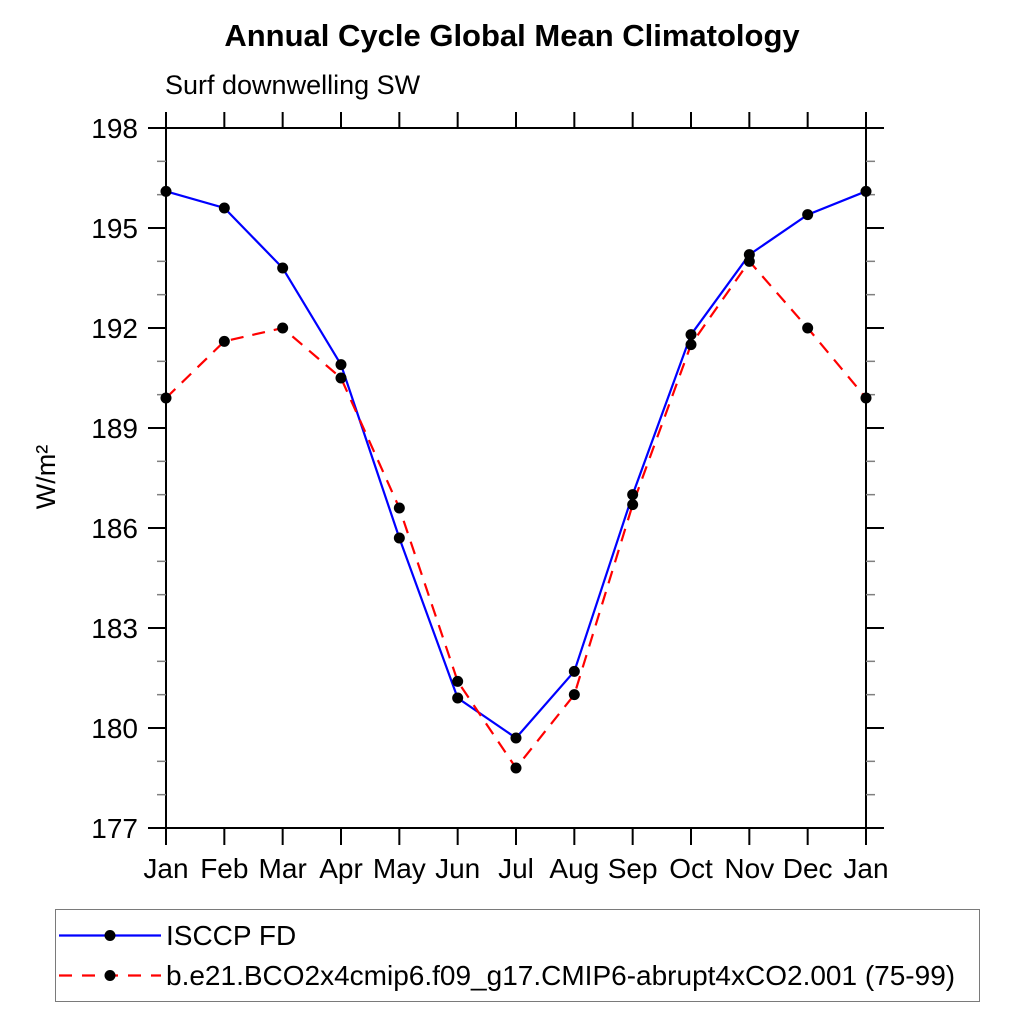 This screenshot has height=1024, width=1024. Describe the element at coordinates (114, 528) in the screenshot. I see `y-tick-label: 186` at that location.